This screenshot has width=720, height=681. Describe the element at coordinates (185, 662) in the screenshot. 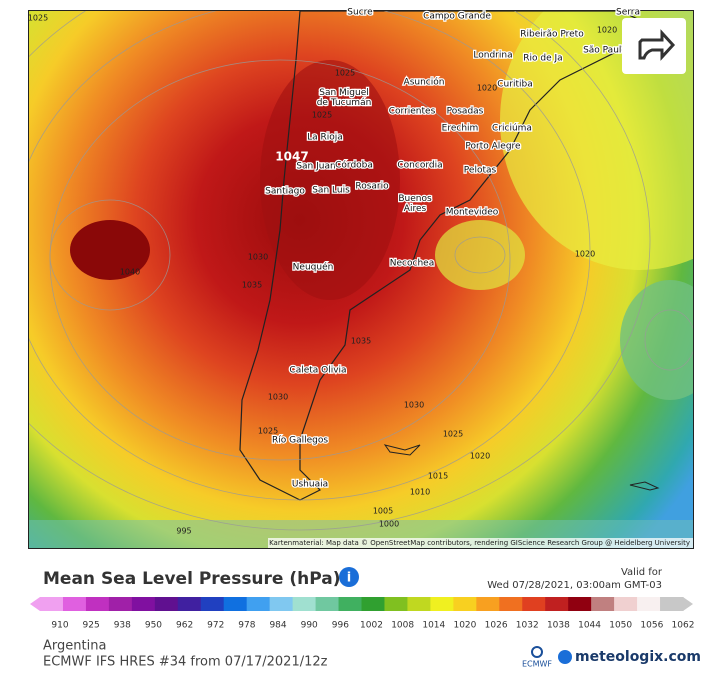

I see `model: ECMWF IFS HRES #34 from 07/17/2021/12z` at that location.